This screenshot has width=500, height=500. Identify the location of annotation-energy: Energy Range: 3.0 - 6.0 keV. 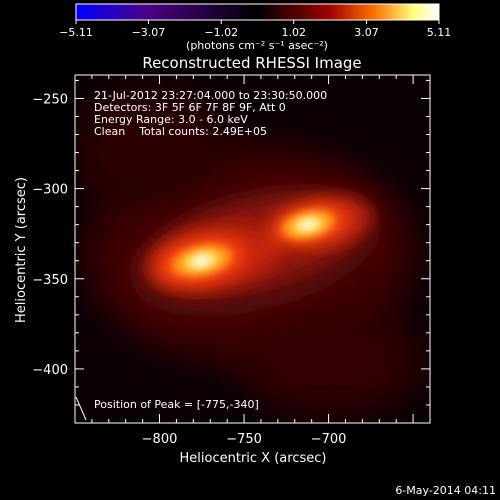
(171, 119).